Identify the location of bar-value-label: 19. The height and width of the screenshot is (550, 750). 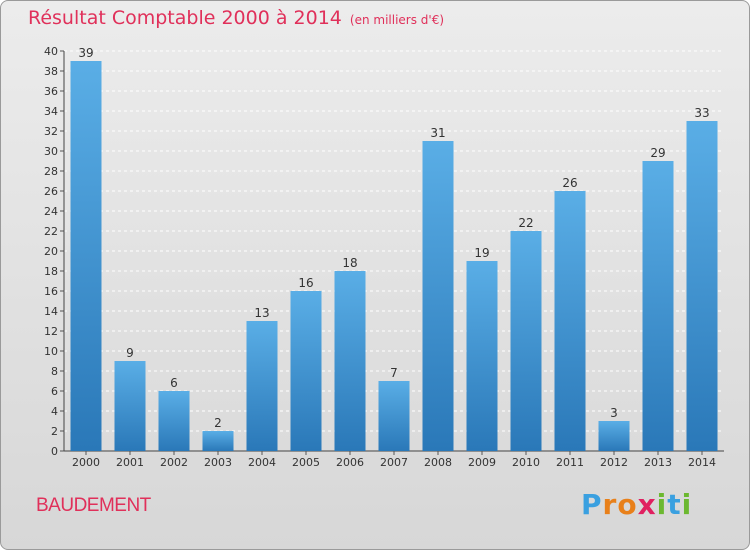
(481, 253).